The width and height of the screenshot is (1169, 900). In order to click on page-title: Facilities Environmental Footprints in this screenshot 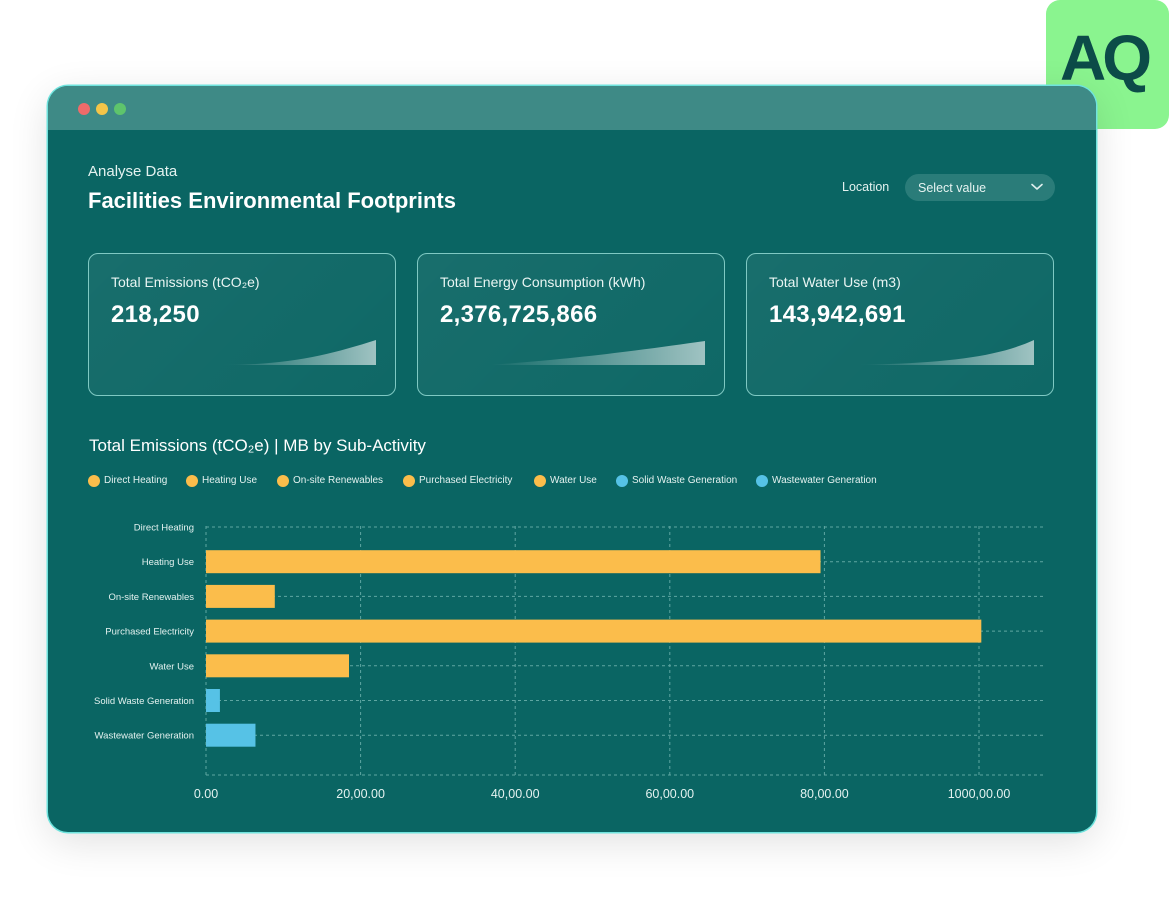, I will do `click(272, 200)`.